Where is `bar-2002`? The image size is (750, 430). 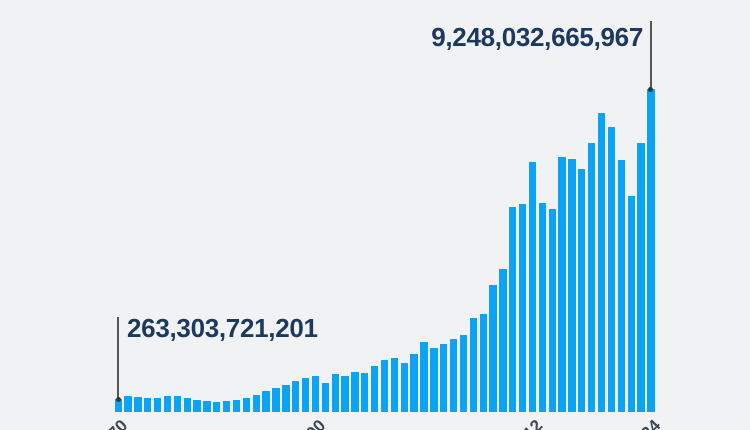 bar-2002 is located at coordinates (434, 380).